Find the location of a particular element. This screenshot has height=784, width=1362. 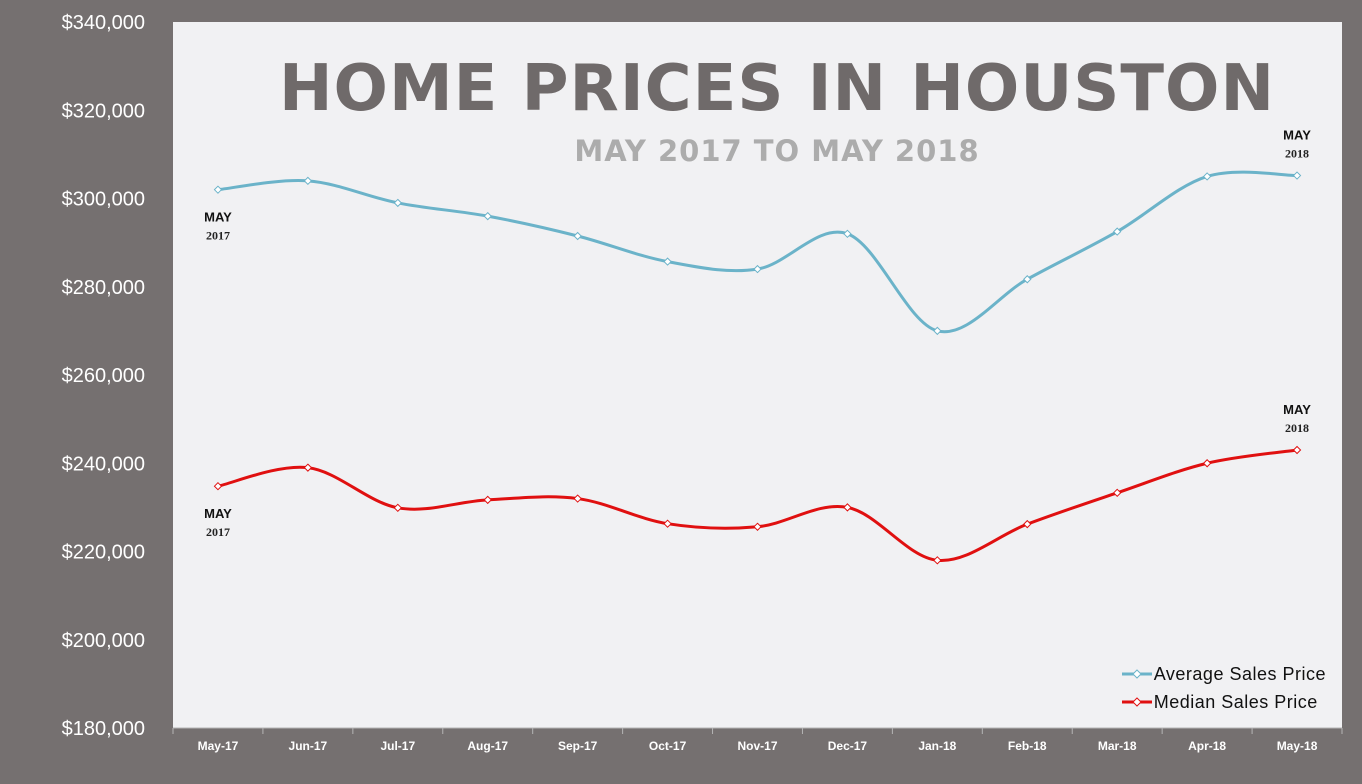

legend-item-average: Average Sales Price is located at coordinates (1223, 674).